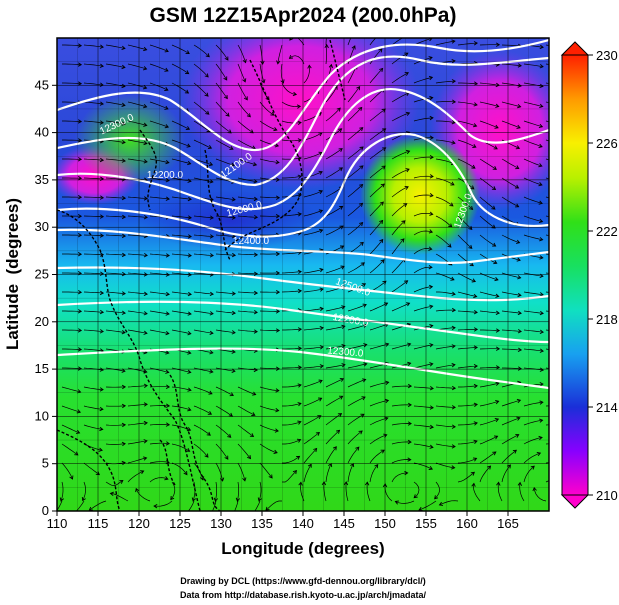  Describe the element at coordinates (303, 368) in the screenshot. I see `contour-line` at that location.